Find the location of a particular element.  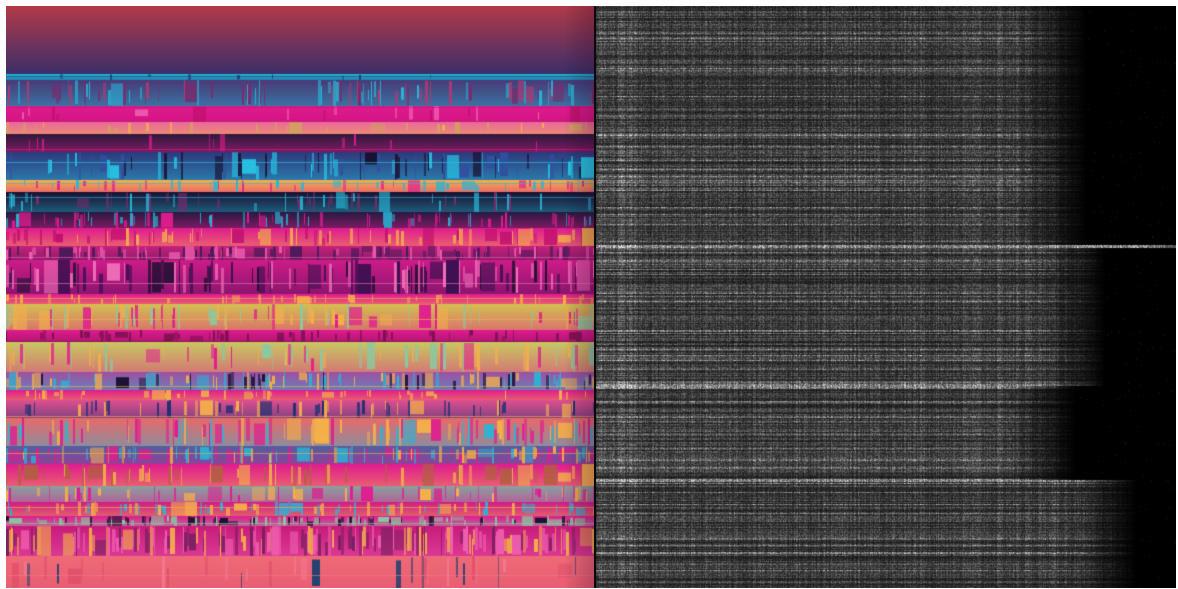

panel-divider is located at coordinates (595, 297).